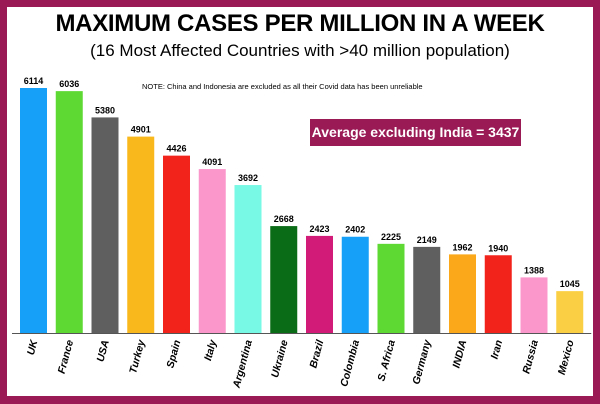  Describe the element at coordinates (33, 210) in the screenshot. I see `bar-uk` at that location.